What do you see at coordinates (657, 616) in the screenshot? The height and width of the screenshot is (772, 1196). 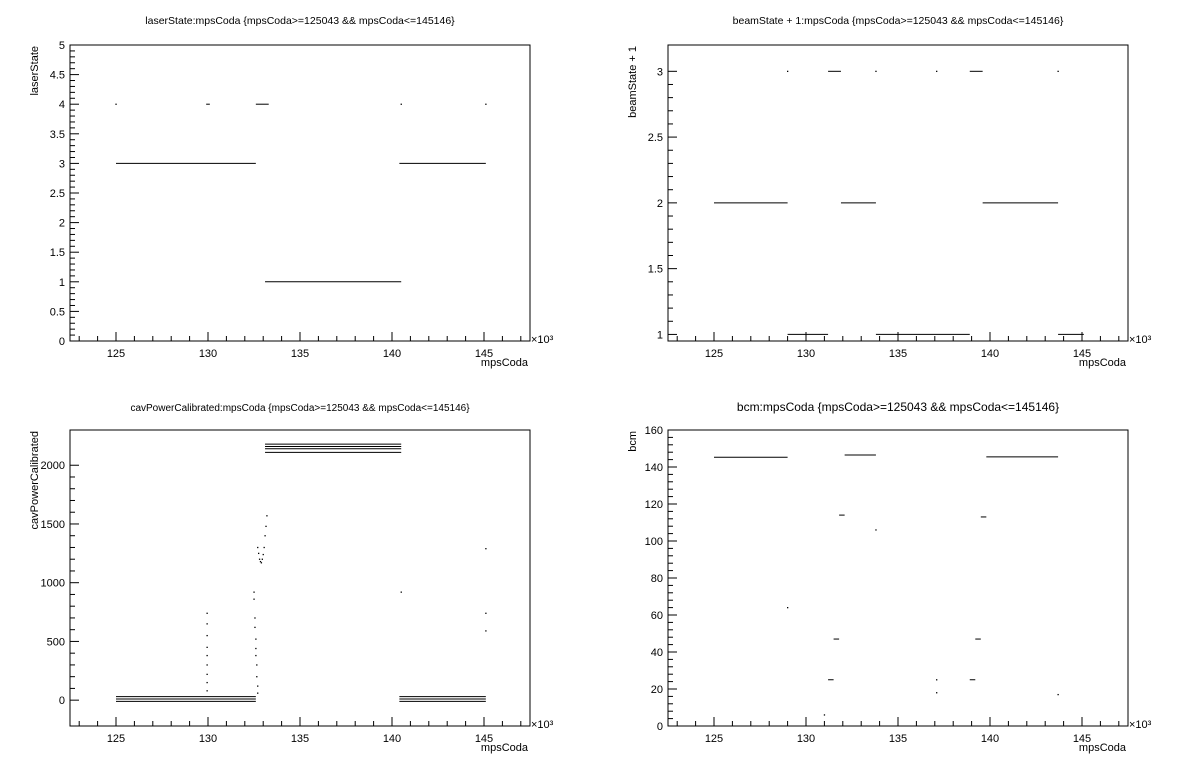 I see `y-tick-label: 60` at bounding box center [657, 616].